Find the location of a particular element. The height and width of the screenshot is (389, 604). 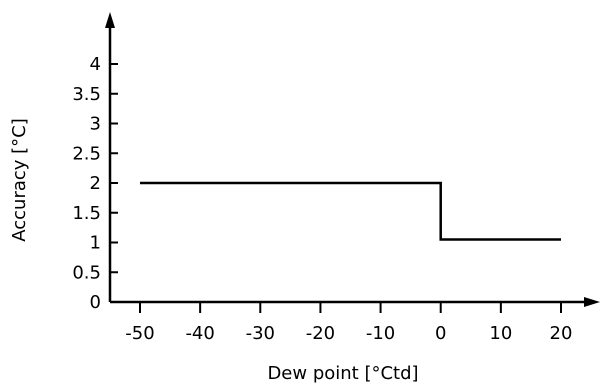

x-tick-label: -10 is located at coordinates (380, 333).